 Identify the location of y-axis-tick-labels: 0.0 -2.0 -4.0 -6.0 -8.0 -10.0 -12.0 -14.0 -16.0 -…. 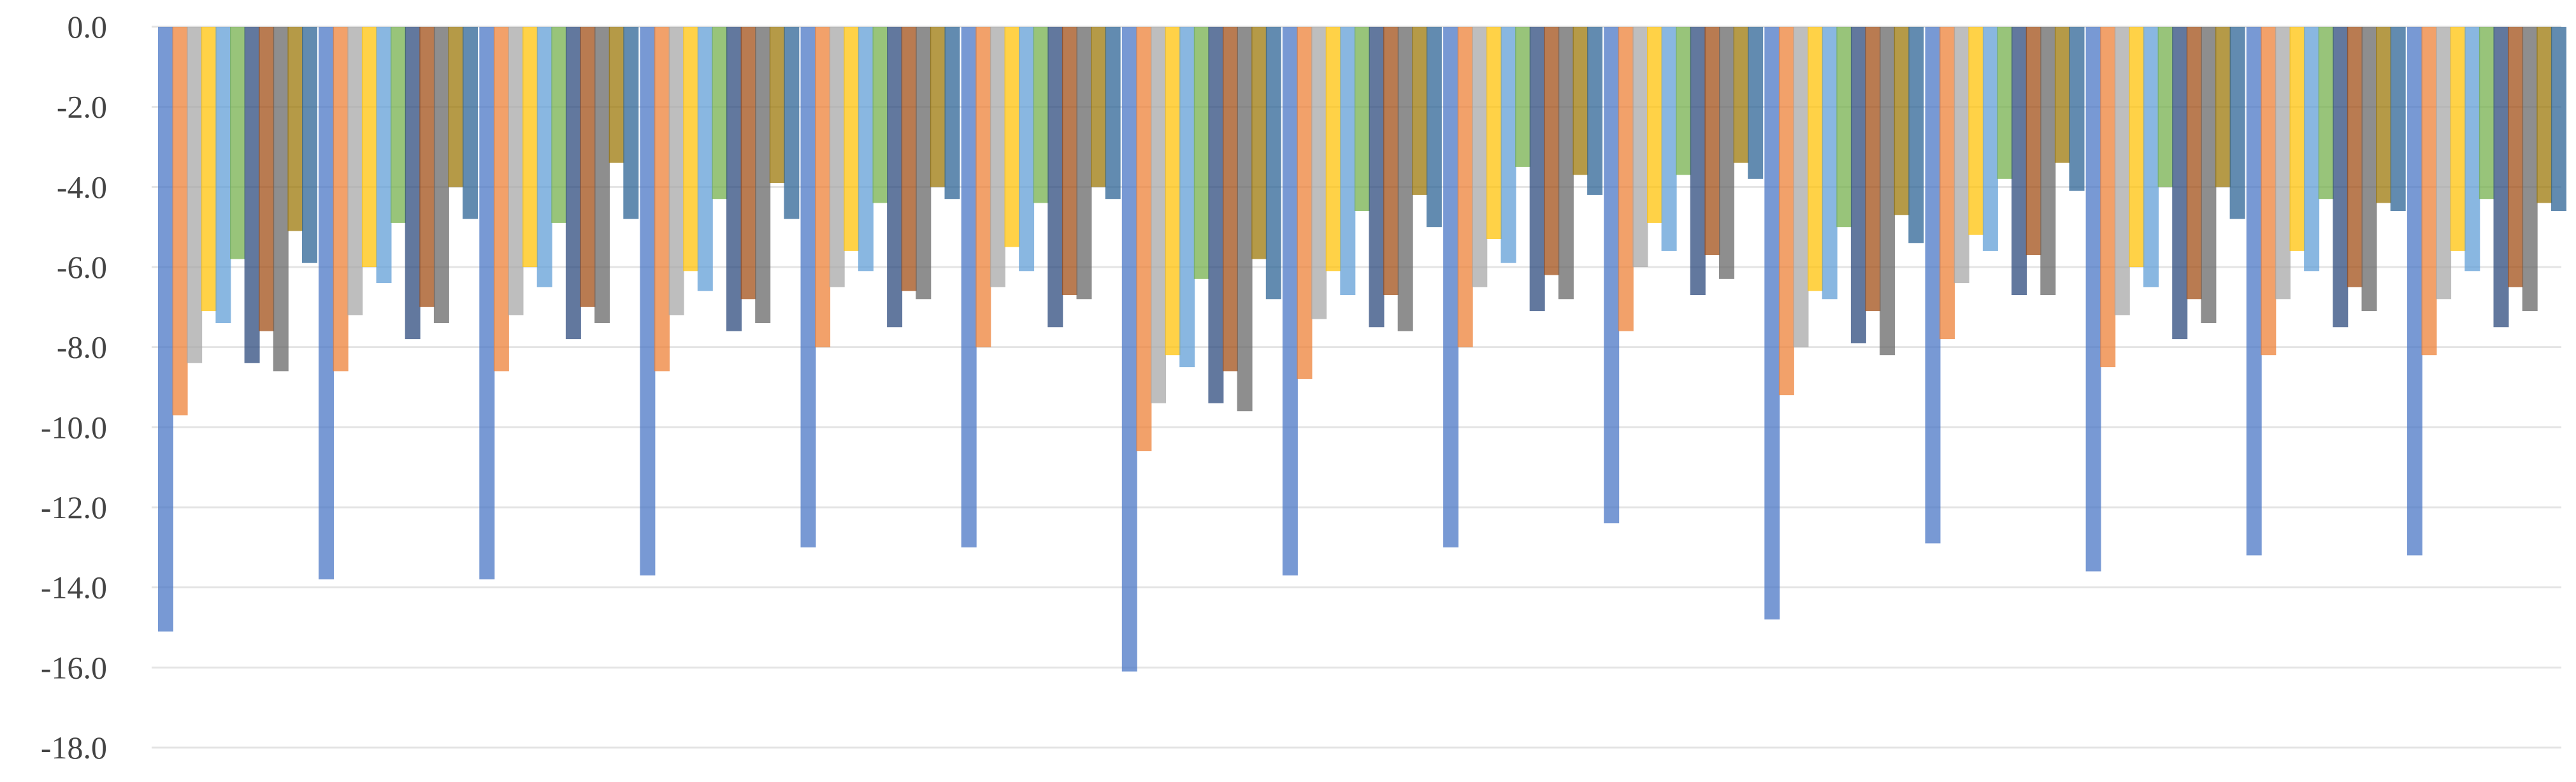
(74, 387).